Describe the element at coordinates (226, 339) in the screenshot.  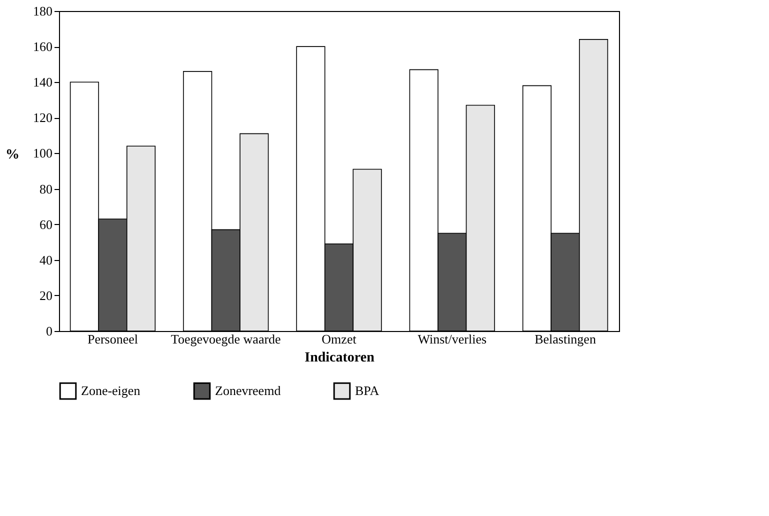
I see `x-tick-label: Toegevoegde waarde` at that location.